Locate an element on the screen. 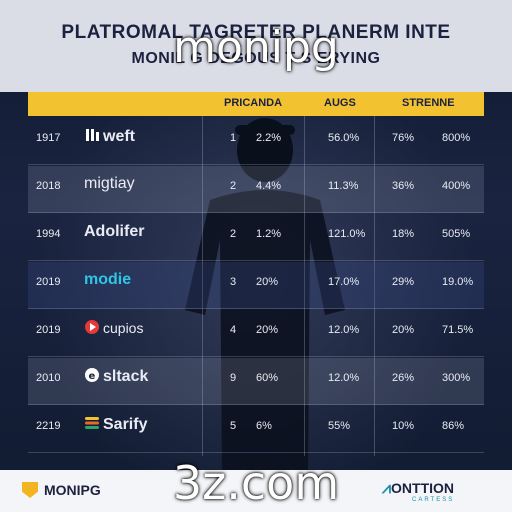 The image size is (512, 512). table-row: 2010 e sltack 9 60% 12.0% 26% 300% is located at coordinates (256, 381).